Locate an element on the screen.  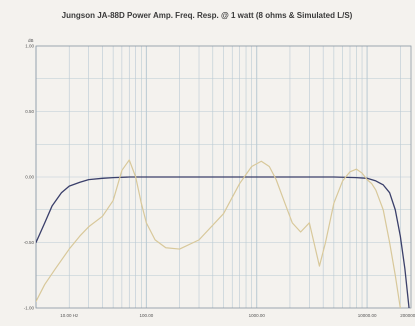
y-tick-label: 1.00 is located at coordinates (29, 46).